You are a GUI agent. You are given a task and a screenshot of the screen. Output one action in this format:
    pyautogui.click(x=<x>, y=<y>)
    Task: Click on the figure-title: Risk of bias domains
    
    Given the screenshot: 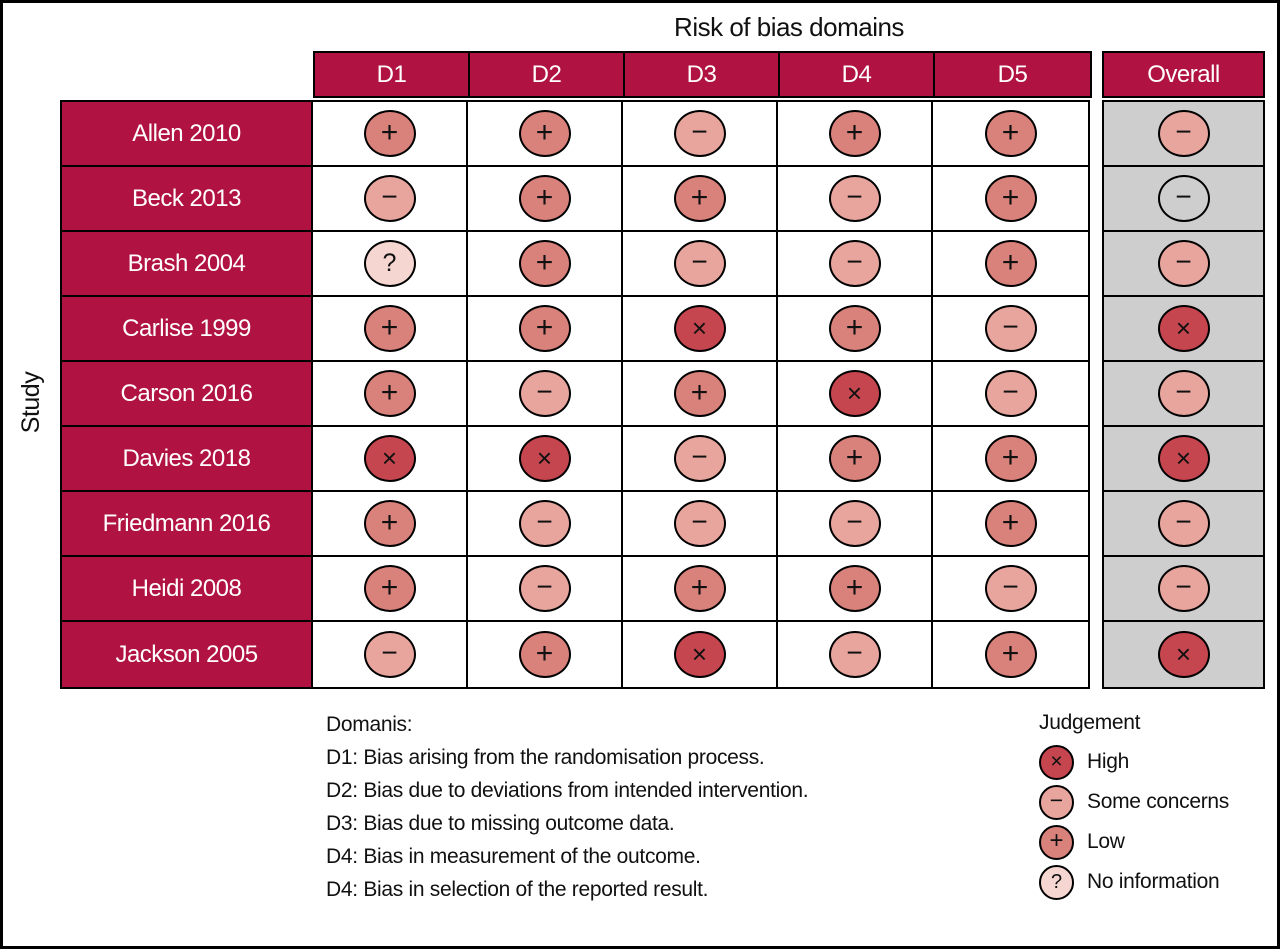 What is the action you would take?
    pyautogui.click(x=789, y=27)
    